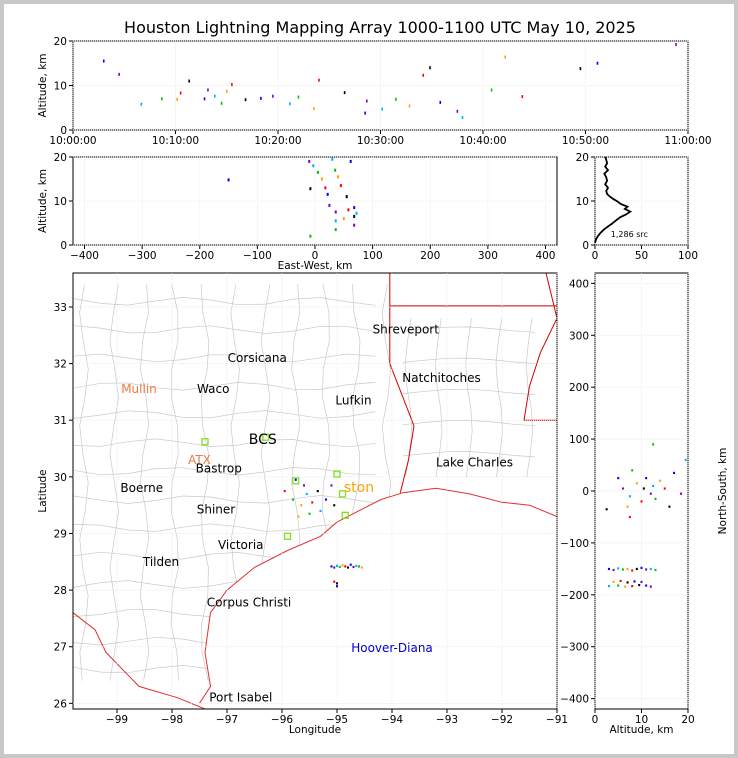 This screenshot has height=758, width=738. What do you see at coordinates (380, 141) in the screenshot?
I see `time-height-xtick-label: 10:30:00` at bounding box center [380, 141].